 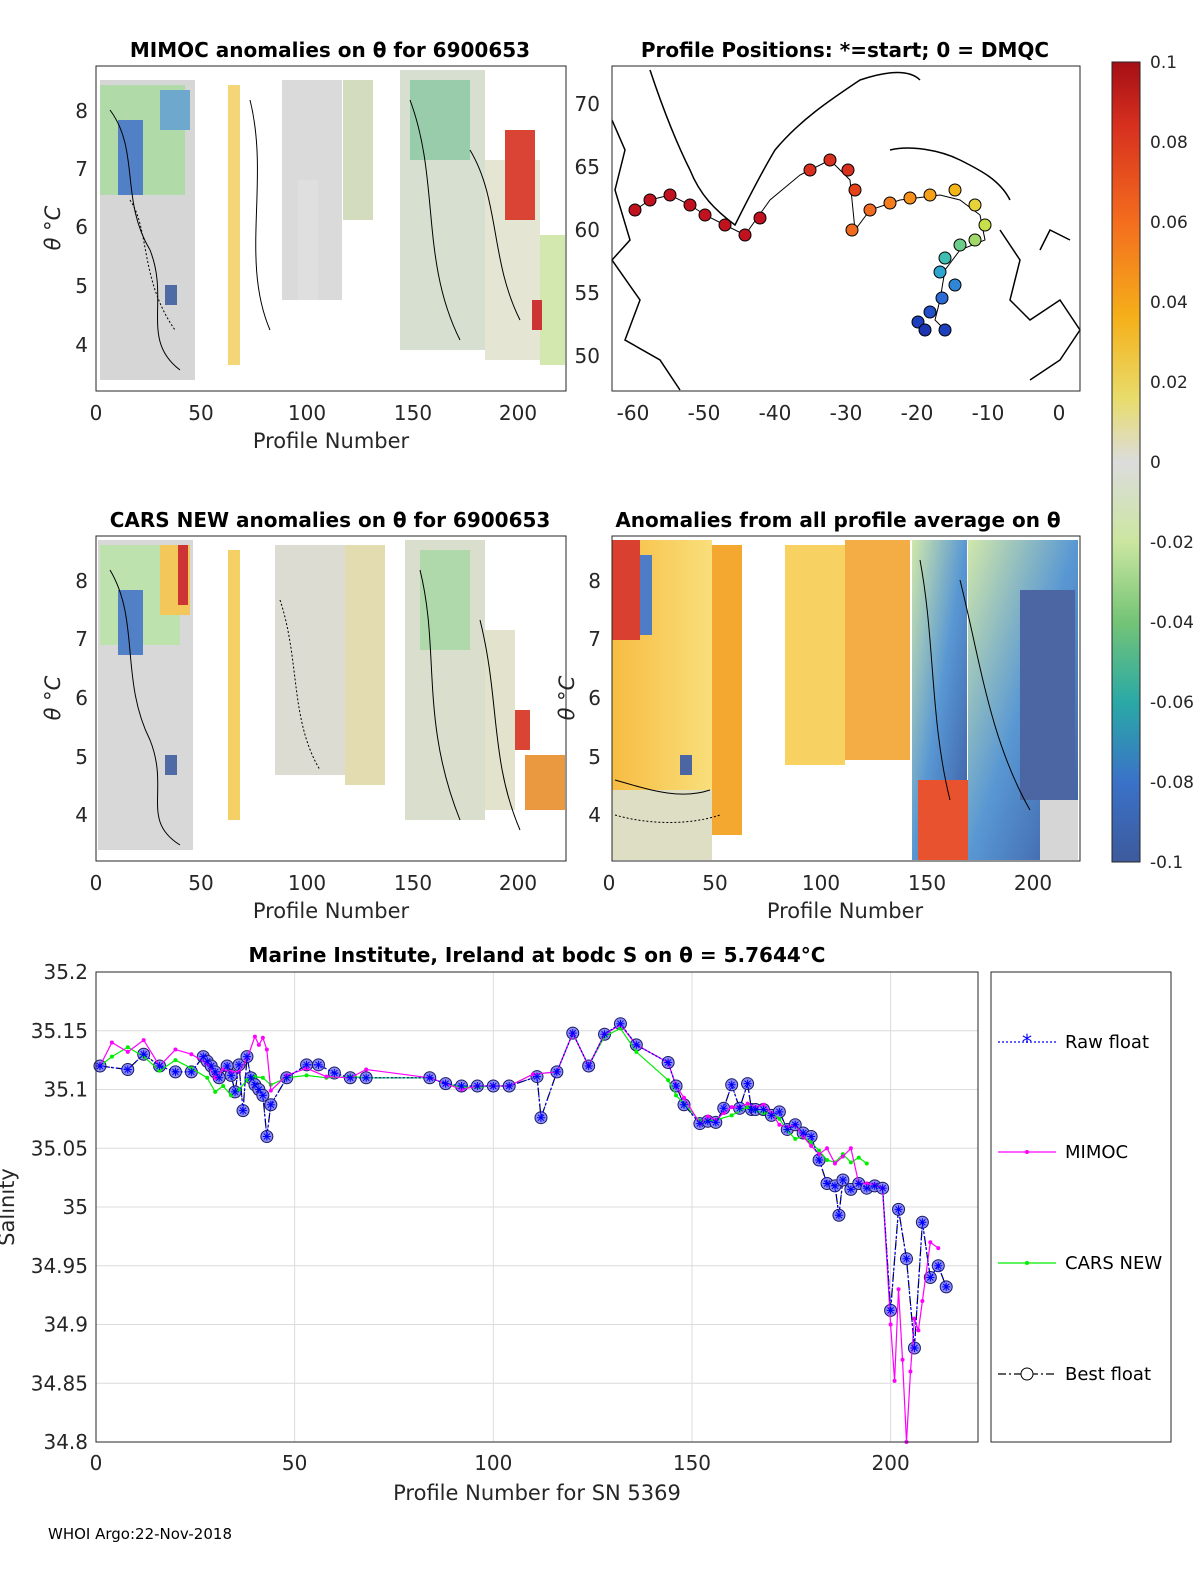 I want to click on svg-text: 0.1, so click(x=1163, y=63).